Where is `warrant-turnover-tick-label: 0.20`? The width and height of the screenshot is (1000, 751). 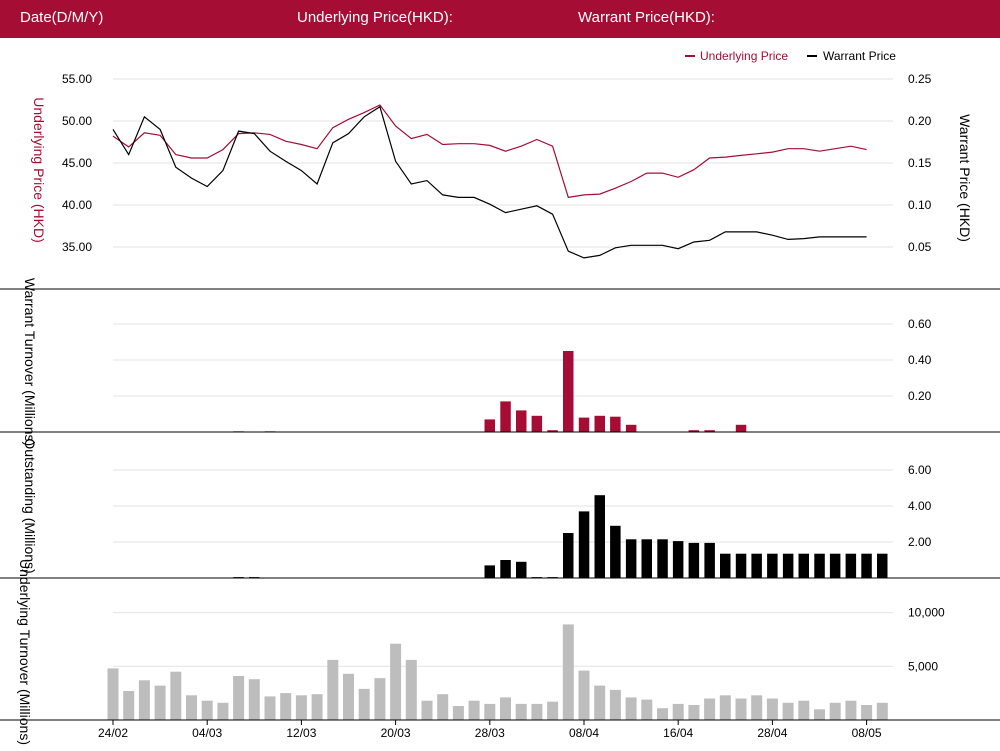
warrant-turnover-tick-label: 0.20 is located at coordinates (920, 396).